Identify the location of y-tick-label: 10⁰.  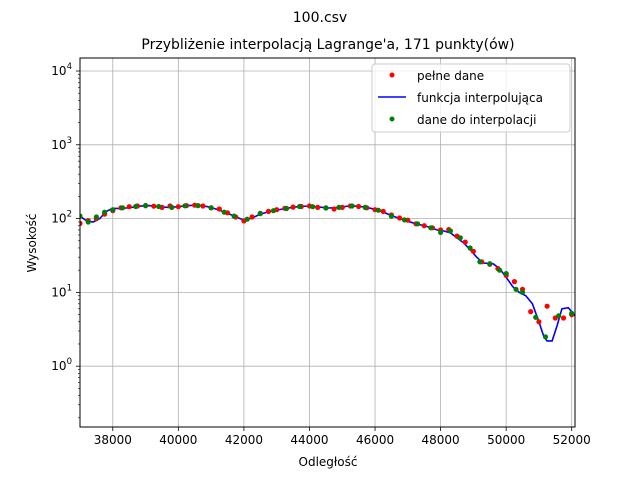
(61, 365).